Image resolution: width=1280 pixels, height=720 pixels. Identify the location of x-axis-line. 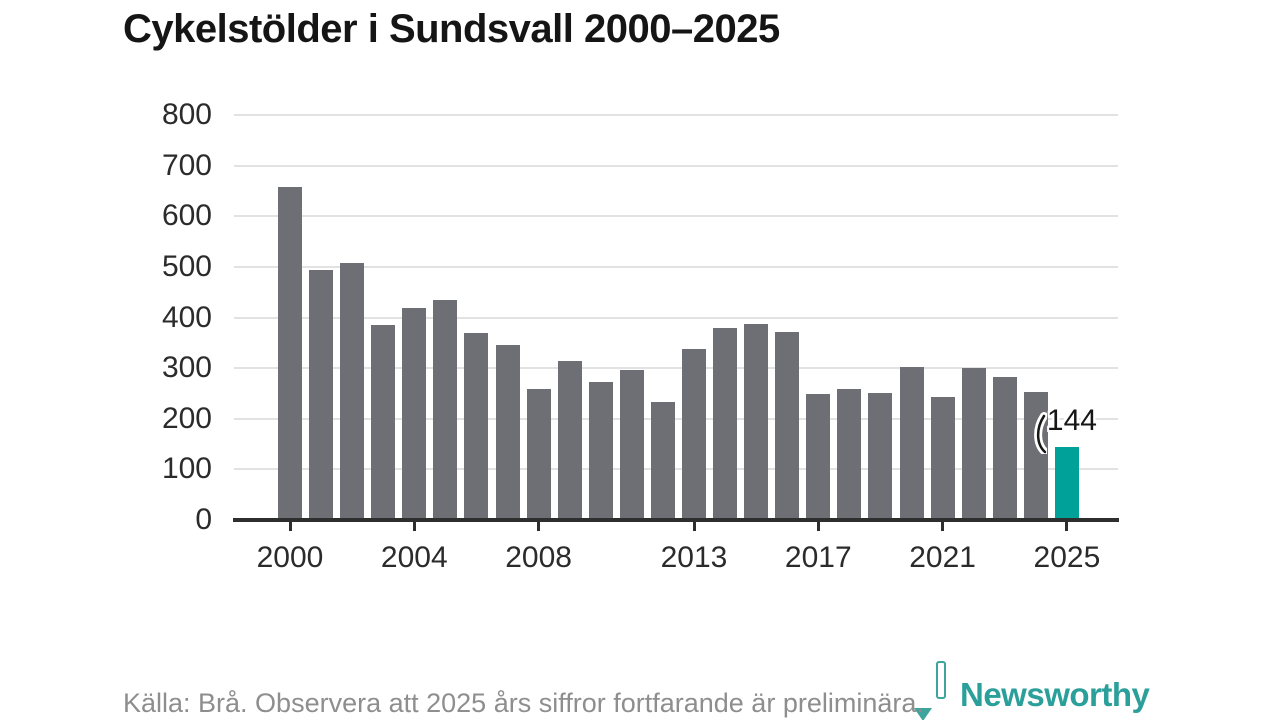
(676, 520).